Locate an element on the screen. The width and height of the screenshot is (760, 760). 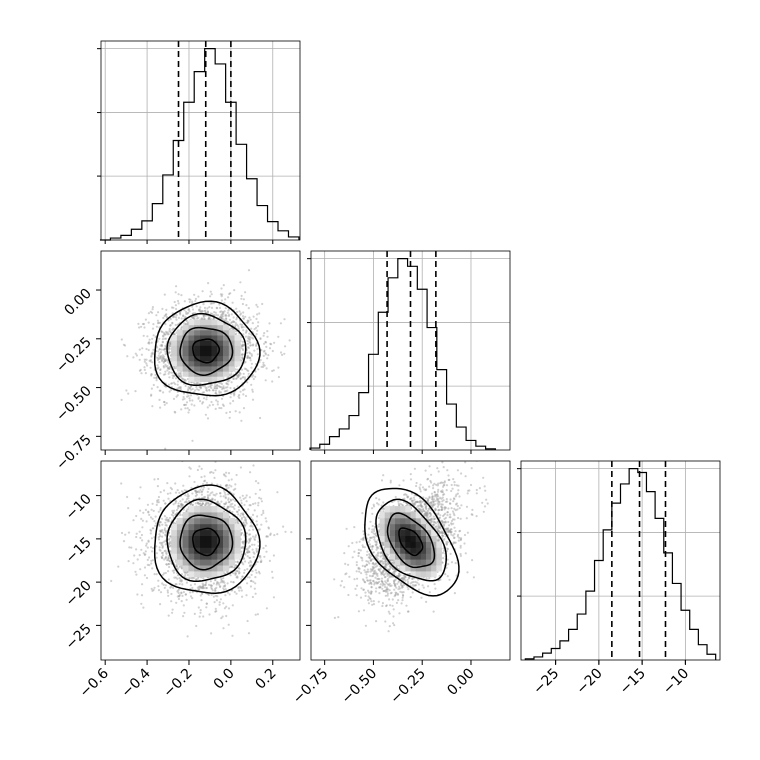
histogram-panel-y is located at coordinates (409, 352).